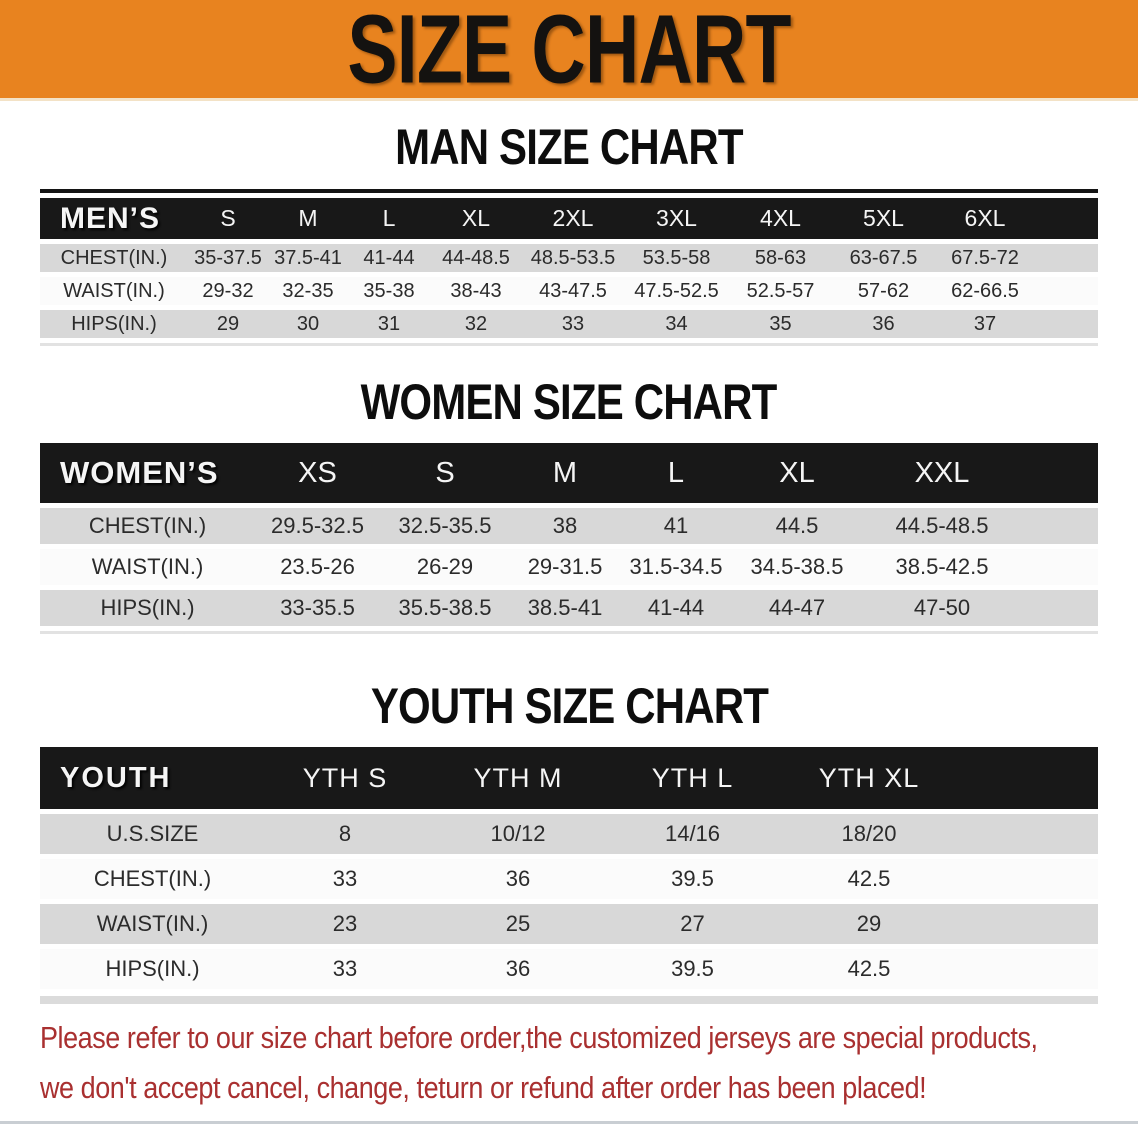 This screenshot has height=1132, width=1138. Describe the element at coordinates (676, 258) in the screenshot. I see `men-value-chest-in-3xl: 53.5-58` at that location.